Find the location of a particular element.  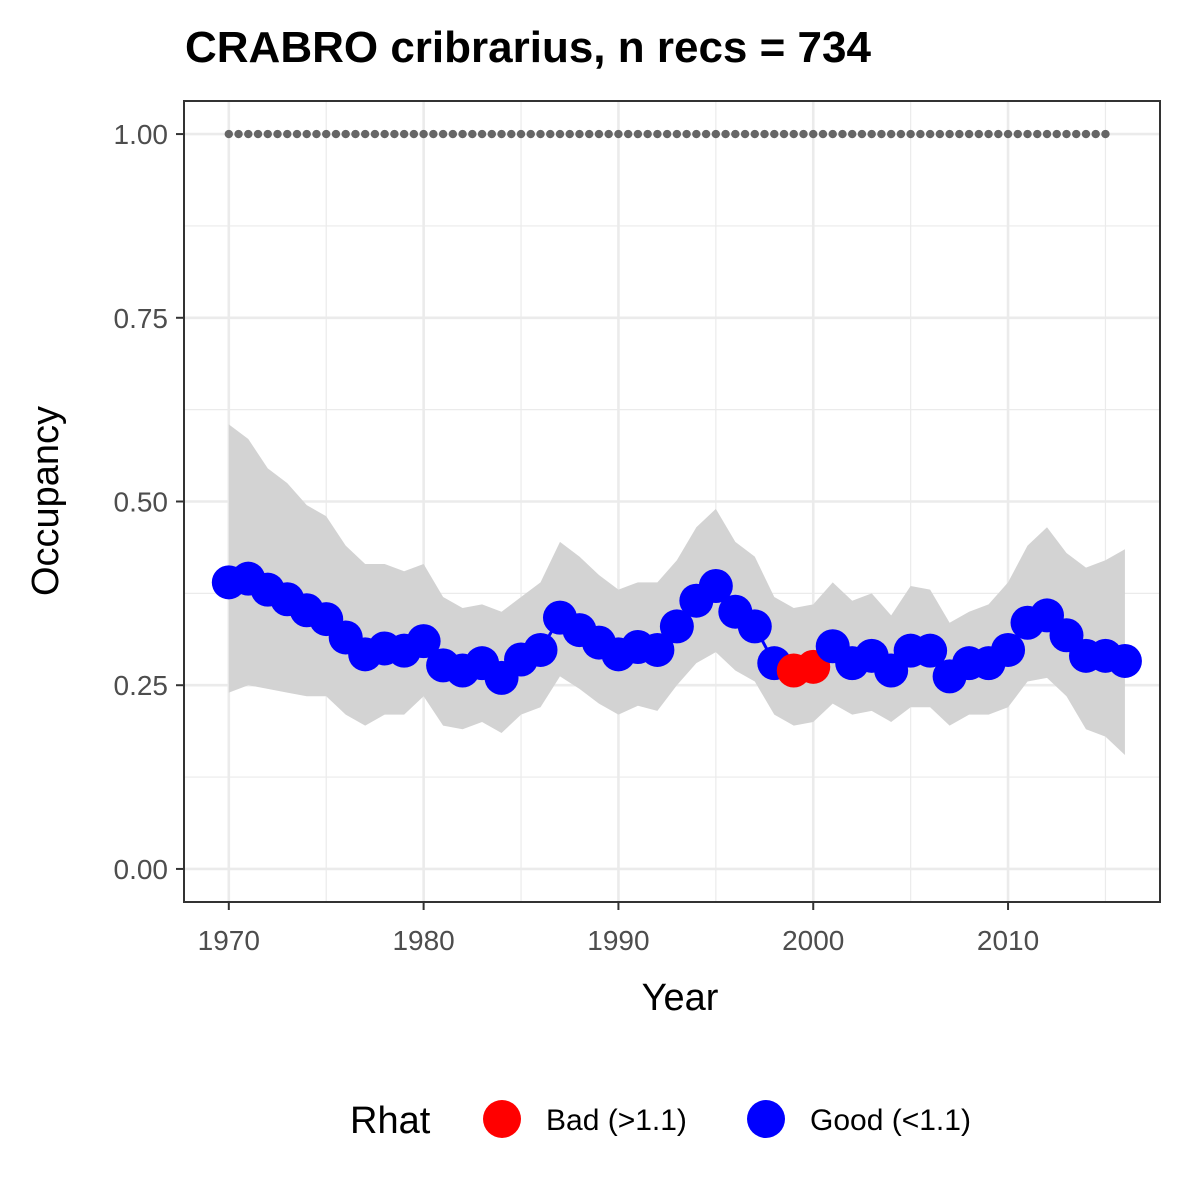

x-axis-title: Year is located at coordinates (680, 998).